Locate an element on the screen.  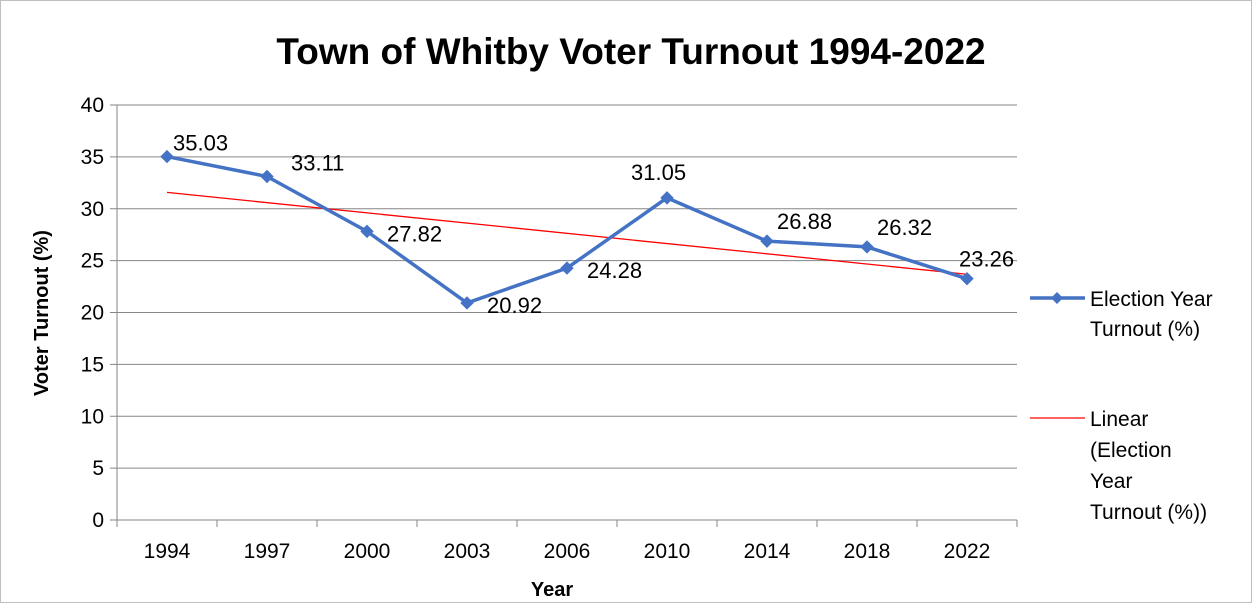
x-tick-label: 2018 is located at coordinates (867, 551).